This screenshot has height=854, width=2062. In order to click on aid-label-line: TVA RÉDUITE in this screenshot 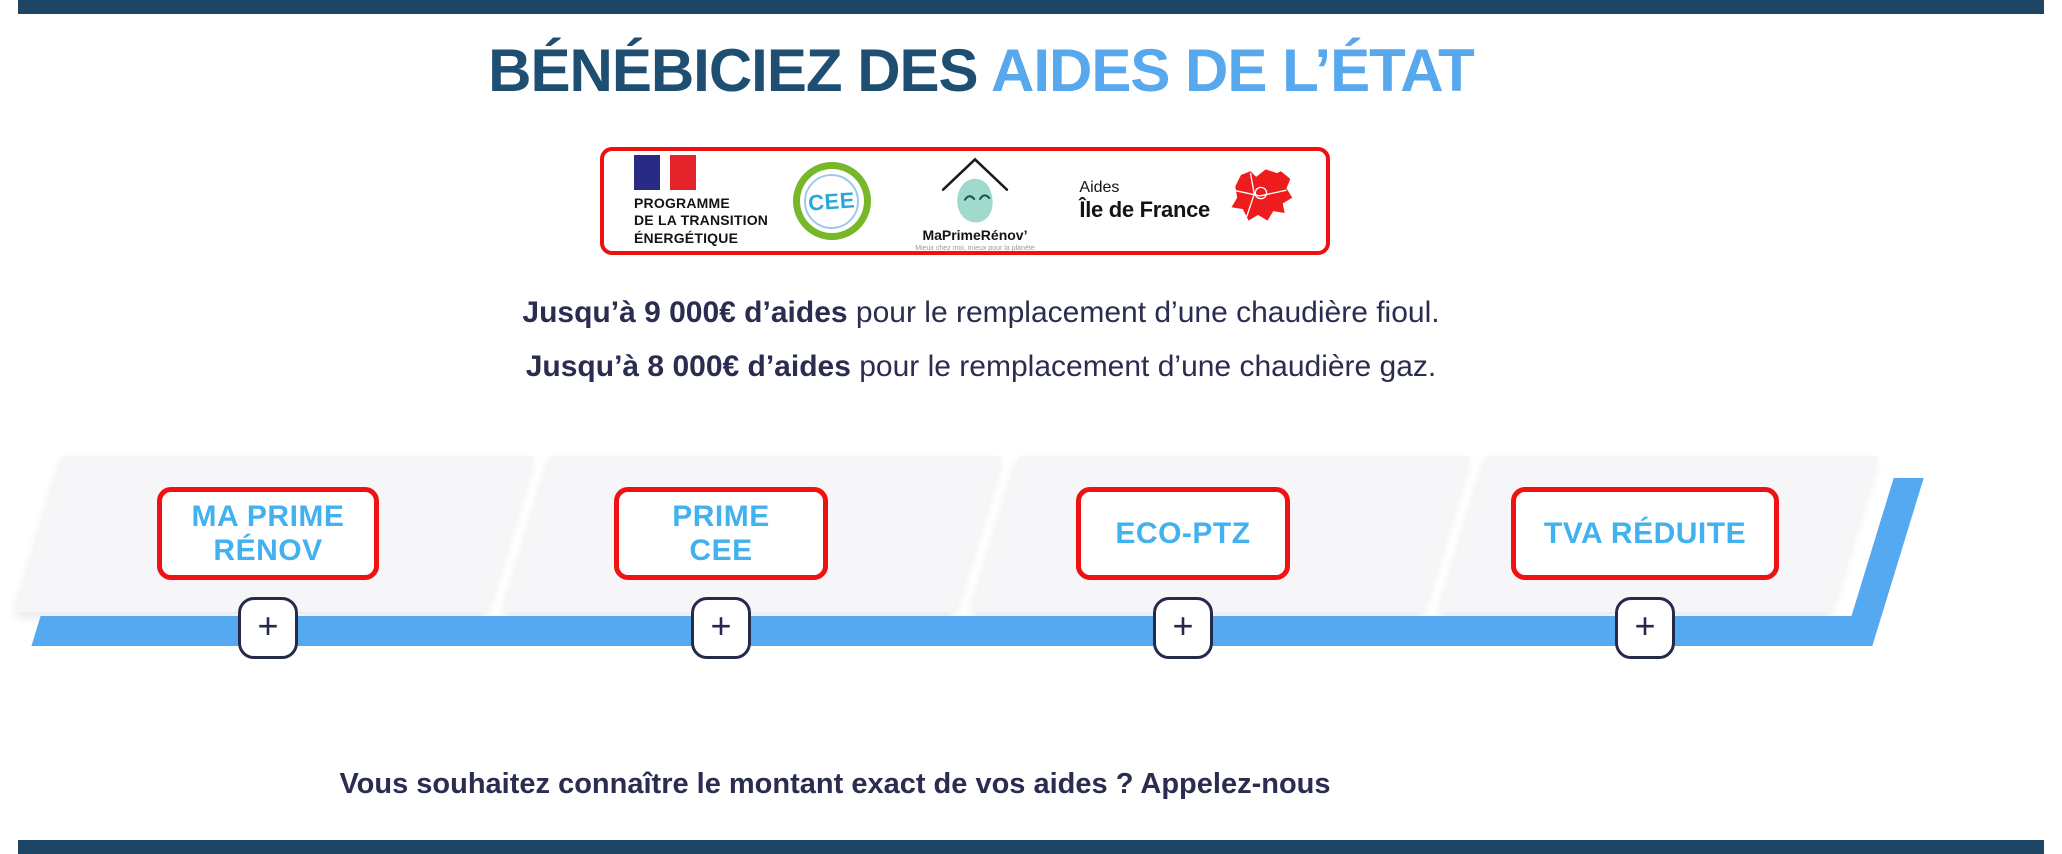, I will do `click(1645, 533)`.